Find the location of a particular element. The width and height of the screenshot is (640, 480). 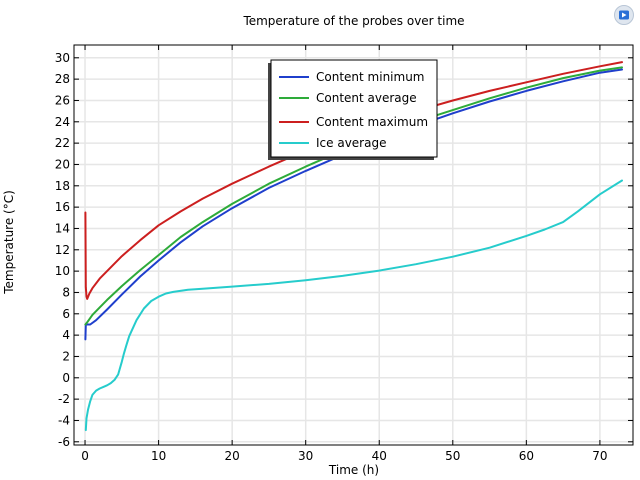

x-tick-label: 50 is located at coordinates (452, 456).